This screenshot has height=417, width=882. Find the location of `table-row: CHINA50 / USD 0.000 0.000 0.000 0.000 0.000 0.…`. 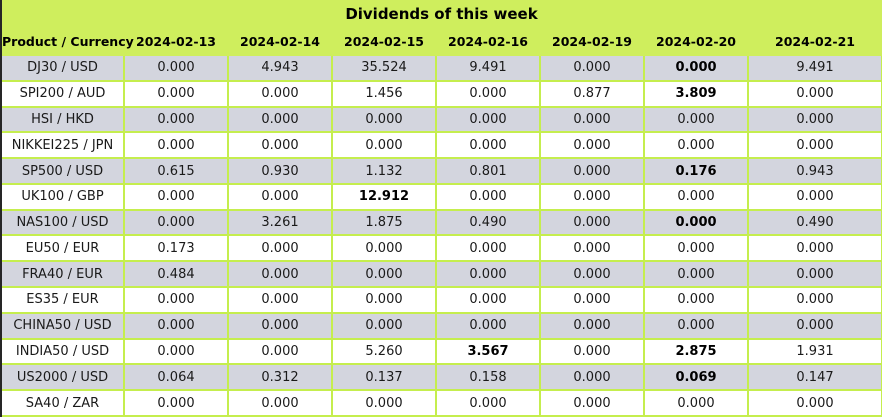

table-row: CHINA50 / USD 0.000 0.000 0.000 0.000 0.000 0.… is located at coordinates (442, 325).